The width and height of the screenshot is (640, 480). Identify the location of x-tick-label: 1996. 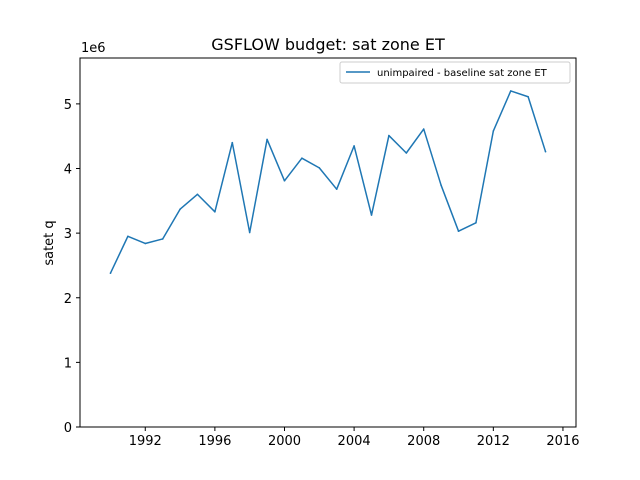
(214, 441).